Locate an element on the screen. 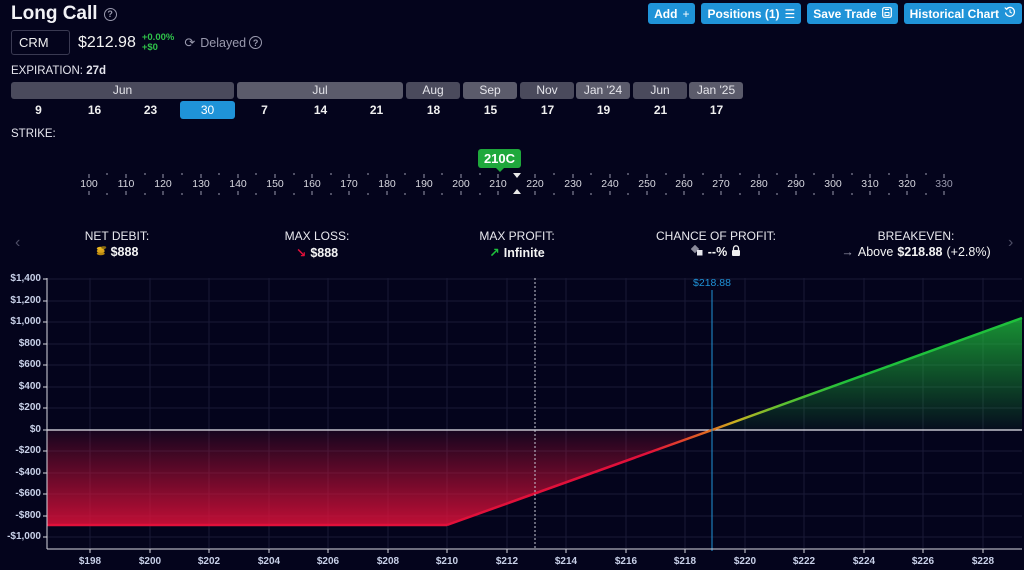 The height and width of the screenshot is (570, 1024). date-option: 16 is located at coordinates (94, 110).